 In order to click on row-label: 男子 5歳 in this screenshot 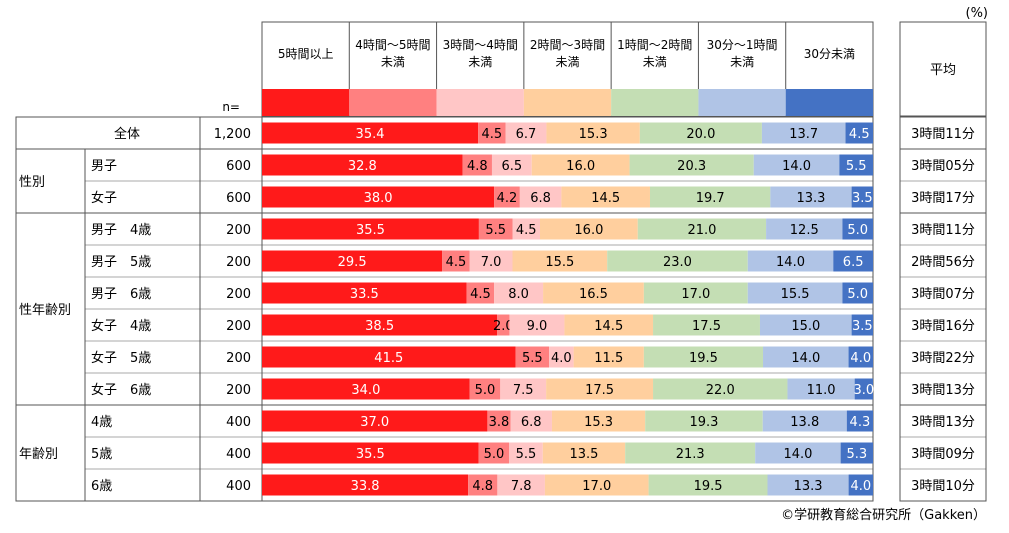, I will do `click(121, 262)`.